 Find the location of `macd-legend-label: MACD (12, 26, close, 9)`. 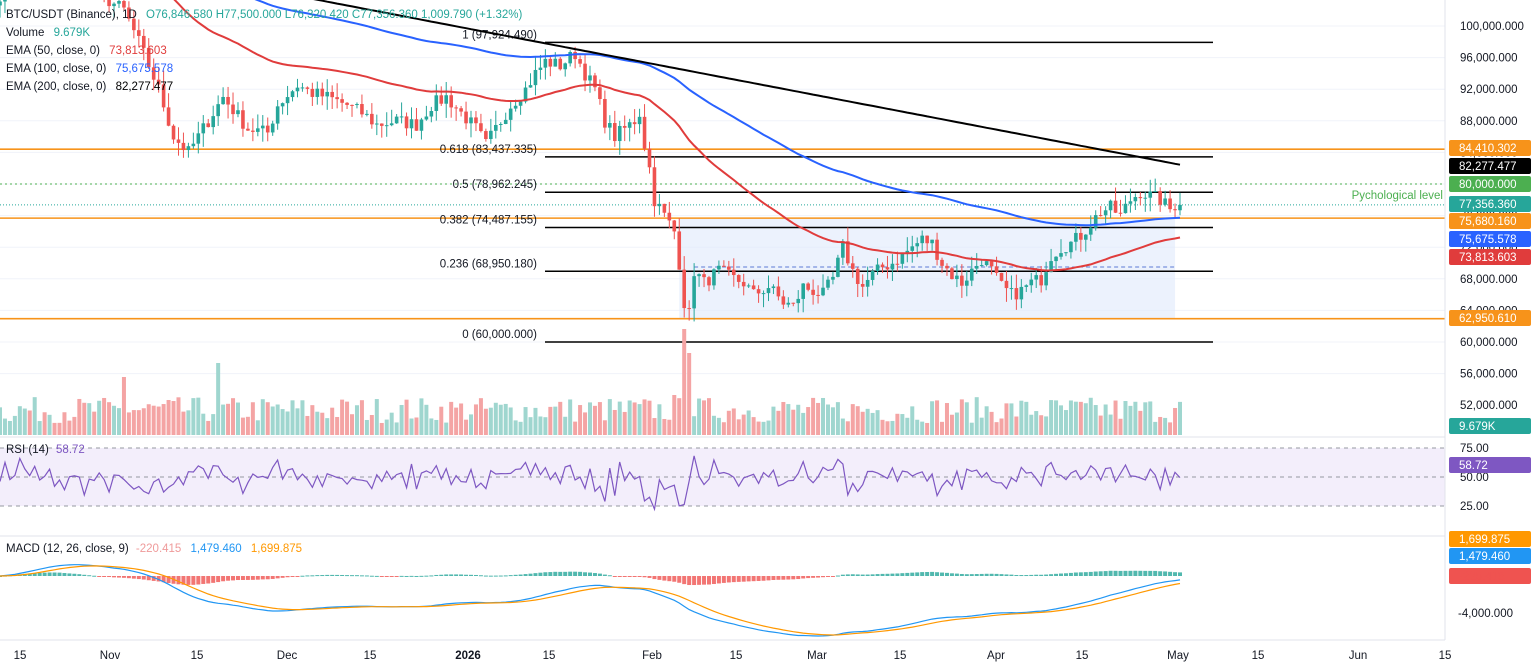

macd-legend-label: MACD (12, 26, close, 9) is located at coordinates (67, 549).